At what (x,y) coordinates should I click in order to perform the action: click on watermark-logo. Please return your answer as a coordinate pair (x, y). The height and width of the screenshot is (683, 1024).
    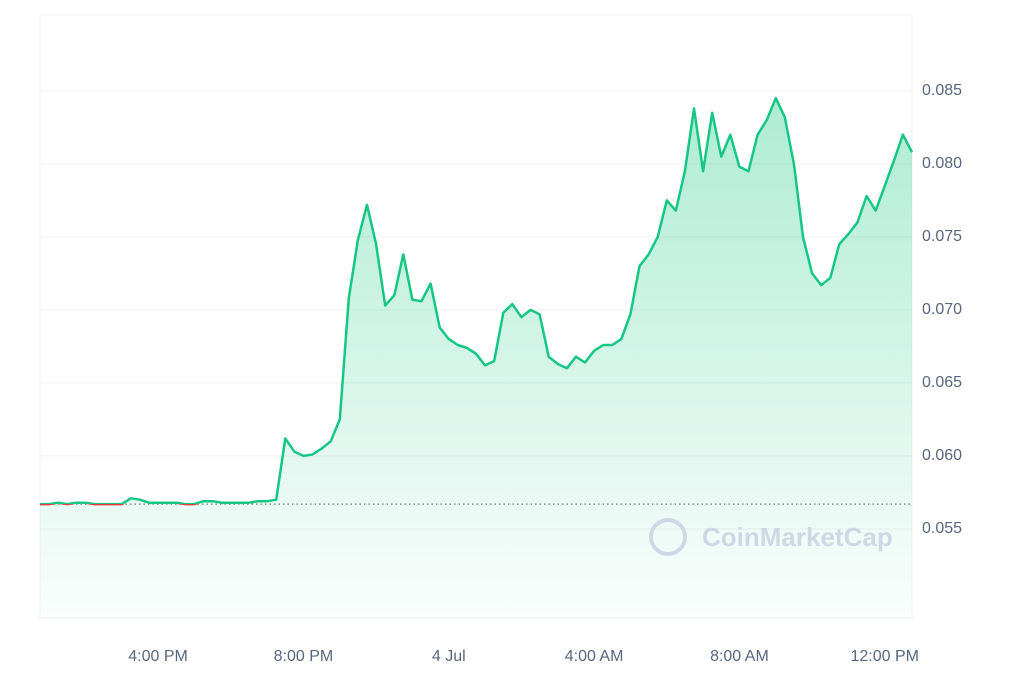
    Looking at the image, I should click on (668, 537).